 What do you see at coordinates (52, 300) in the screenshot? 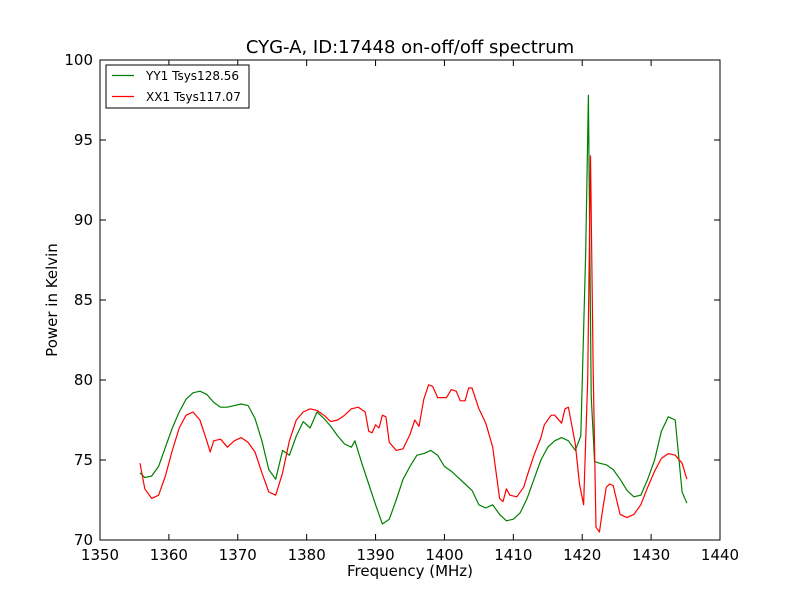
I see `y-axis-label: Power in Kelvin` at bounding box center [52, 300].